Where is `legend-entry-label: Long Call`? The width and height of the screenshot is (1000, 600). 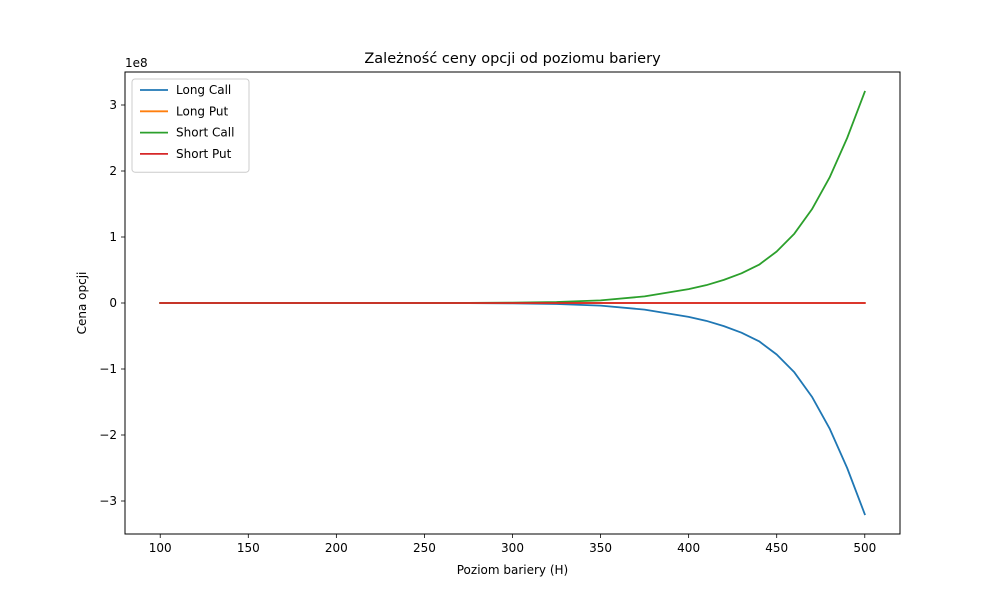
legend-entry-label: Long Call is located at coordinates (203, 90).